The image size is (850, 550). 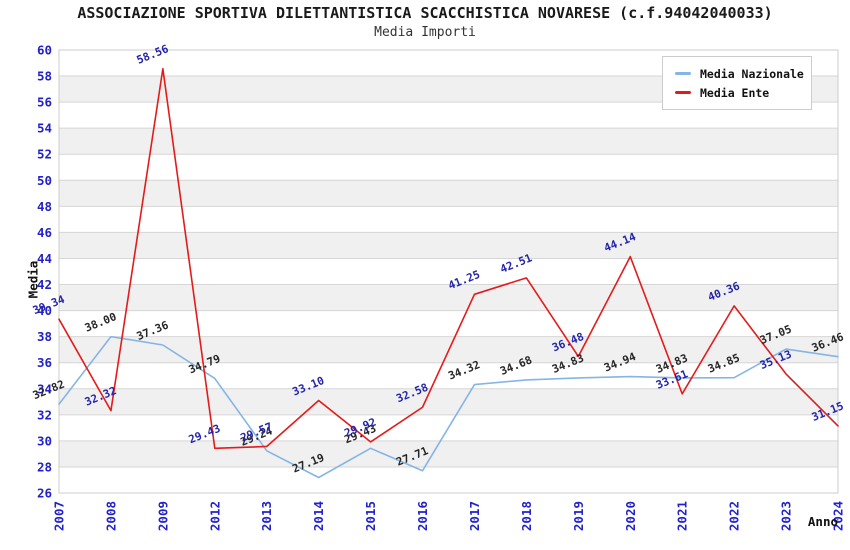 I want to click on y-tick-label: 40, so click(x=44, y=310).